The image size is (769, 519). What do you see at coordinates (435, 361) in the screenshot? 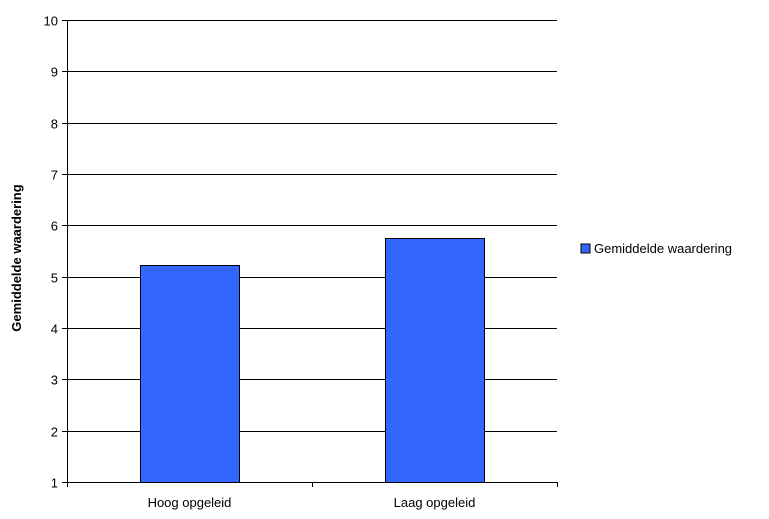
I see `bar-laag-opgeleid` at bounding box center [435, 361].